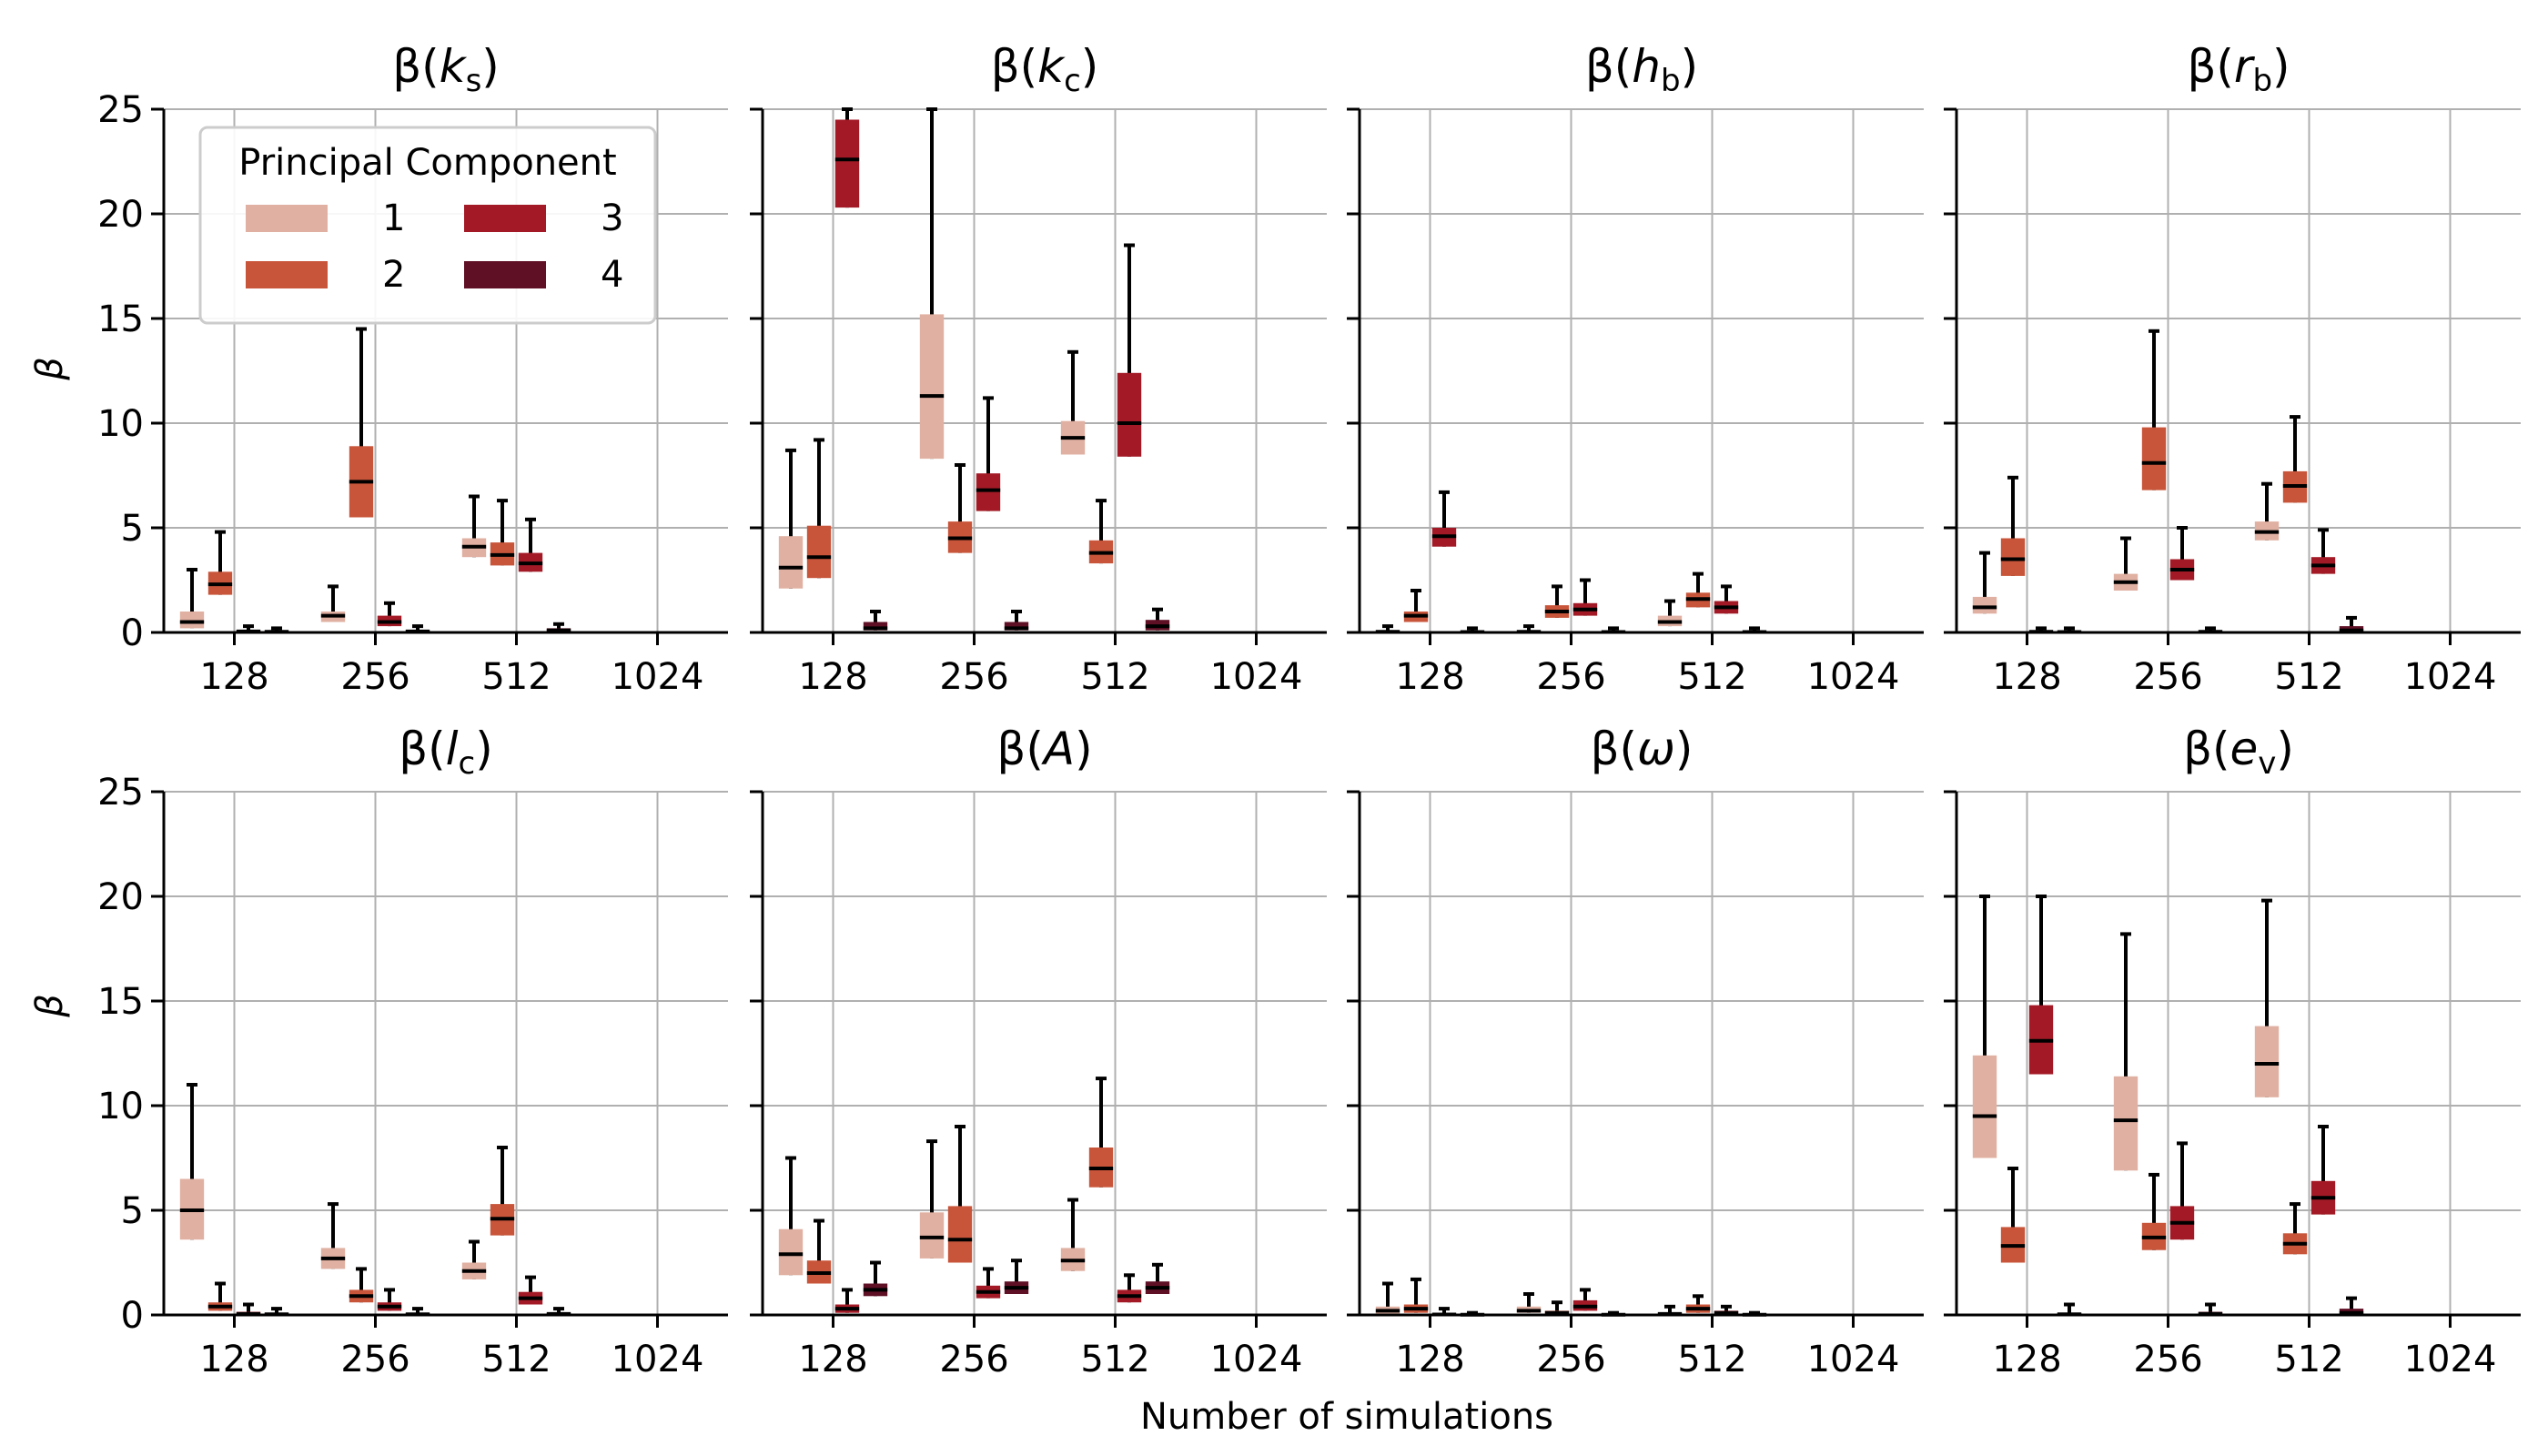 The width and height of the screenshot is (2548, 1456). I want to click on panel-1: 0 5 10 15 20 25 128 256 512 1024 β(ks), so click(413, 369).